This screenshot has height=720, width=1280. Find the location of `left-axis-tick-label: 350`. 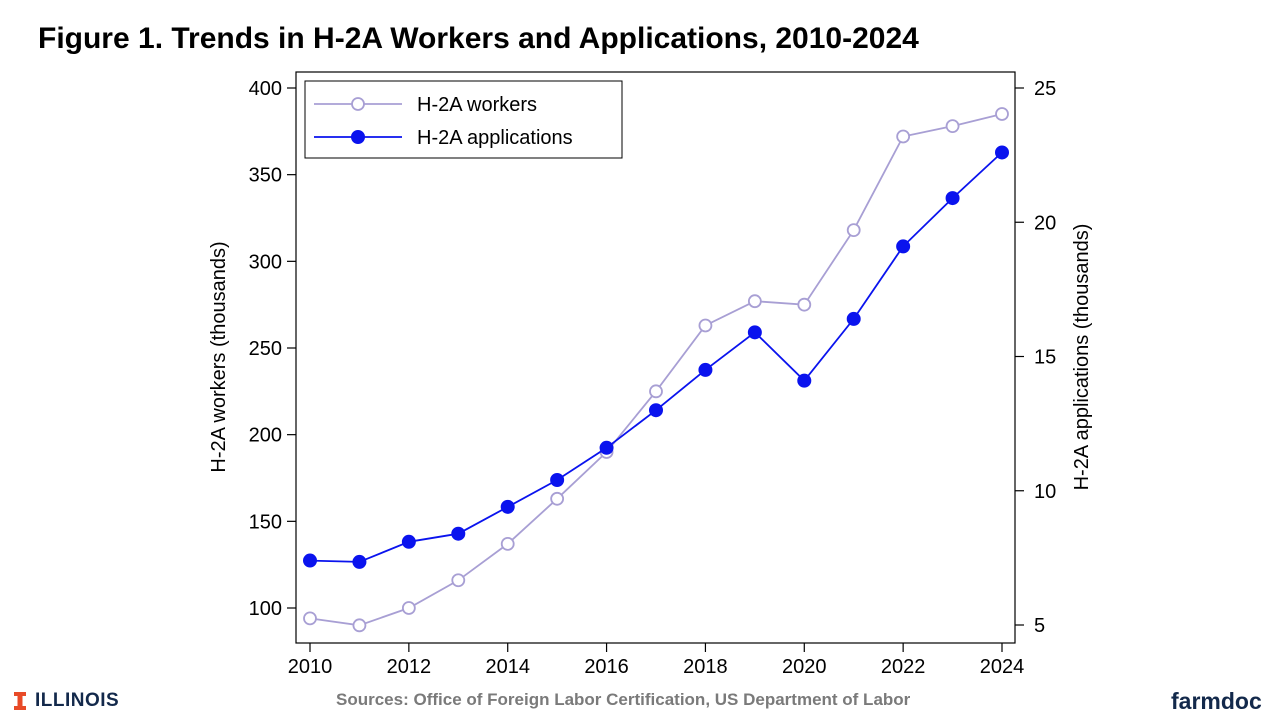

left-axis-tick-label: 350 is located at coordinates (265, 176).